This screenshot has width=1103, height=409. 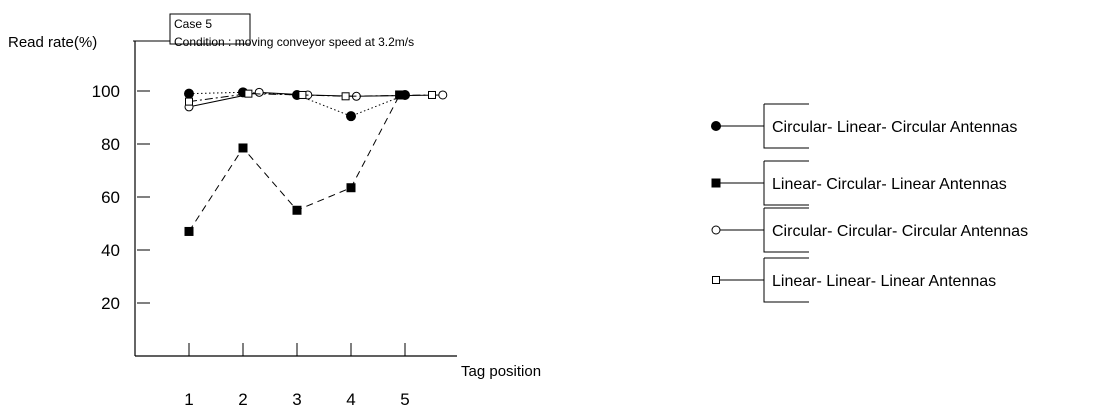 I want to click on legend-item: Circular- Circular- Circular Antennas, so click(x=869, y=230).